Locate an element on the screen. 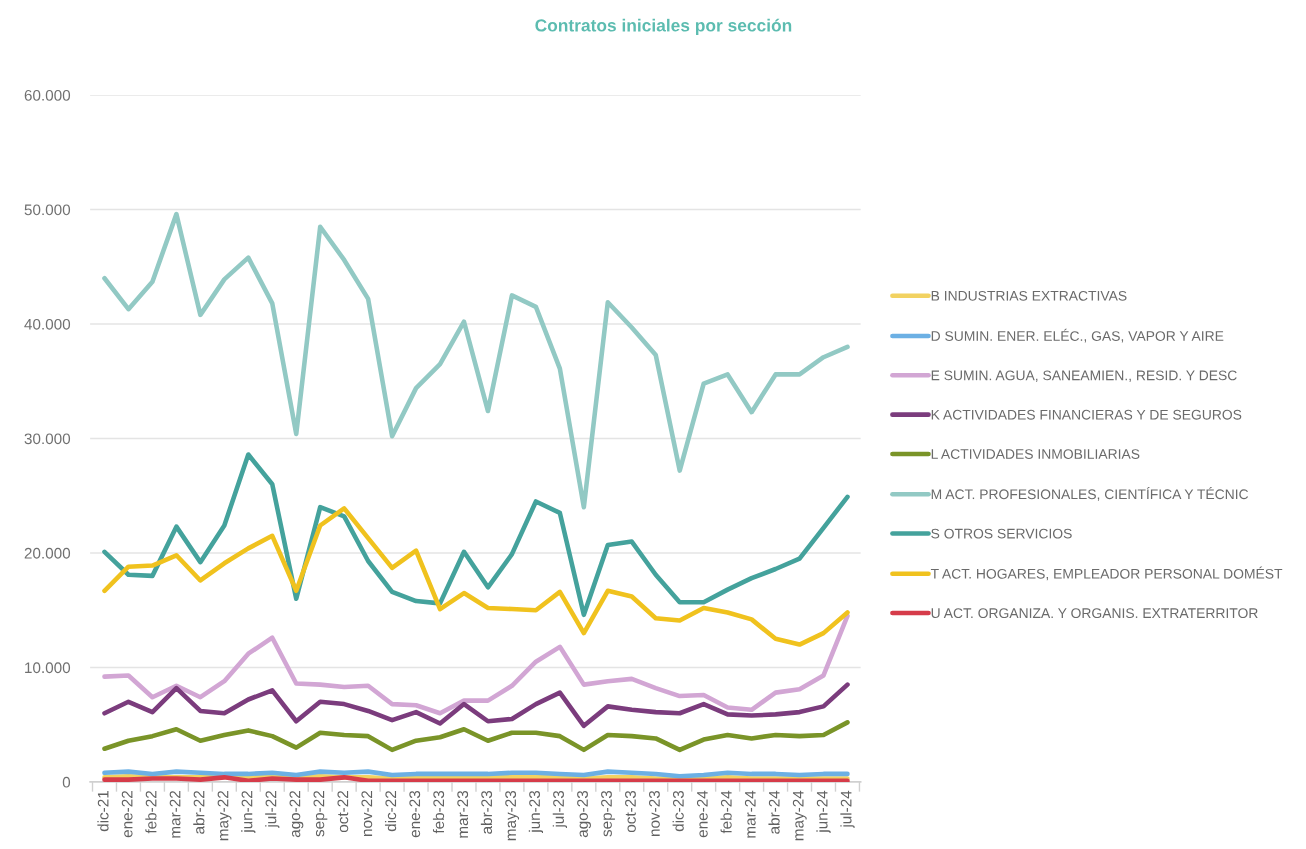  x-tick-label: may-24 is located at coordinates (799, 815).